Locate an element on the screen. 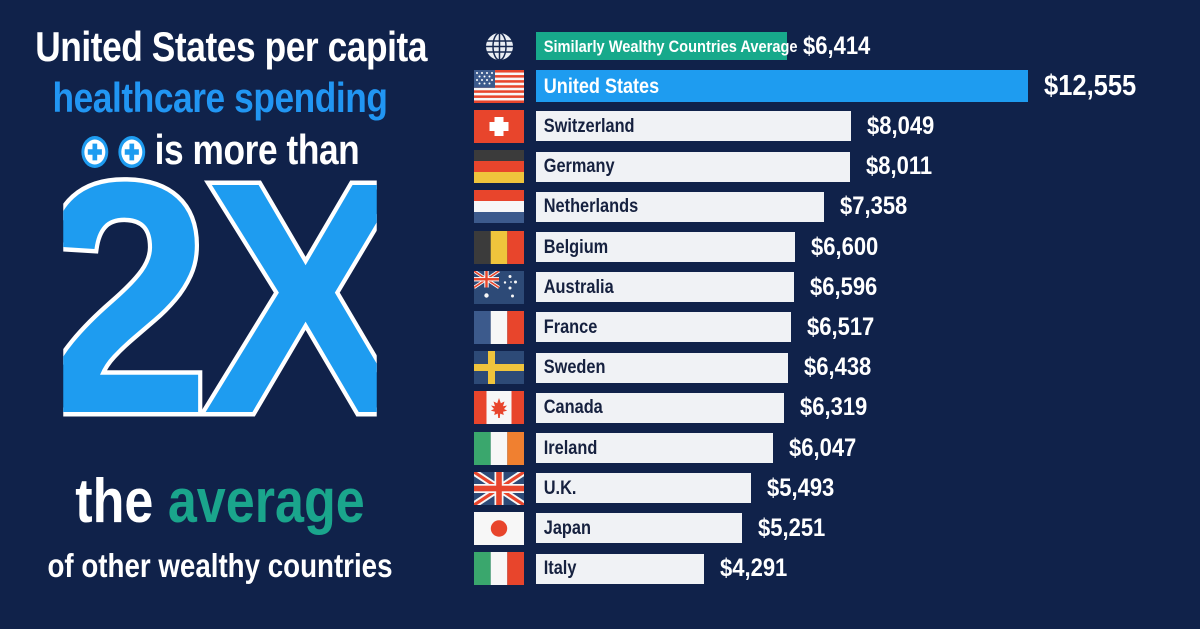 This screenshot has height=629, width=1200. globe-icon is located at coordinates (499, 46).